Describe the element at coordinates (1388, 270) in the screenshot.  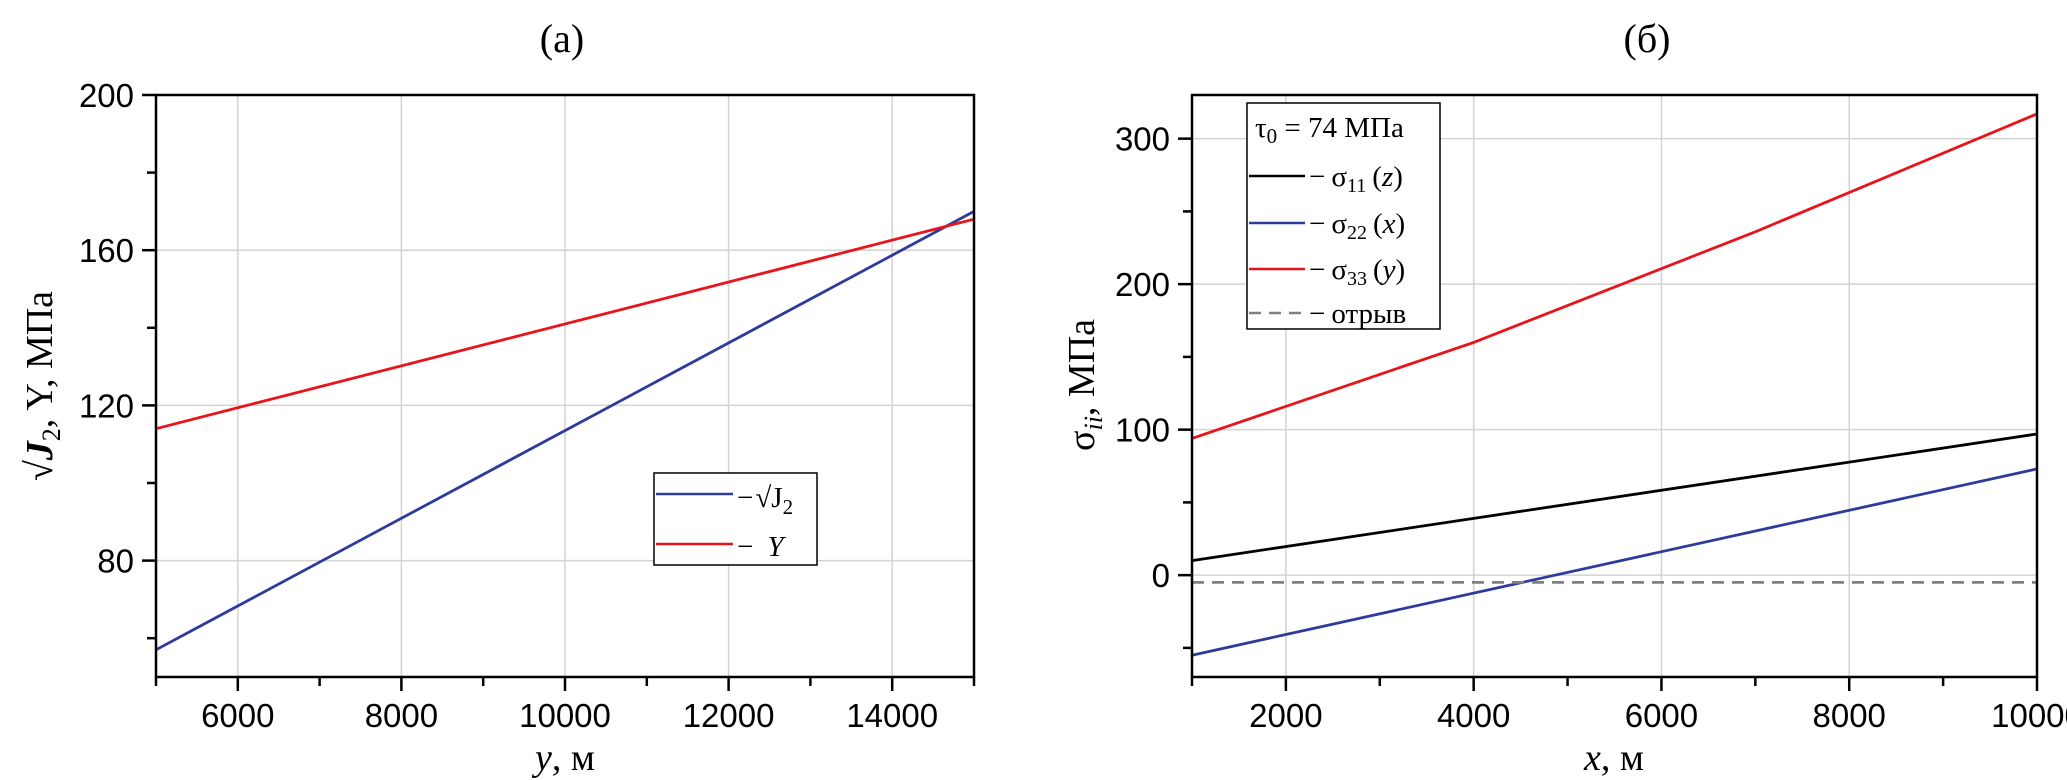
I see `chart-b-legend-arg: y` at that location.